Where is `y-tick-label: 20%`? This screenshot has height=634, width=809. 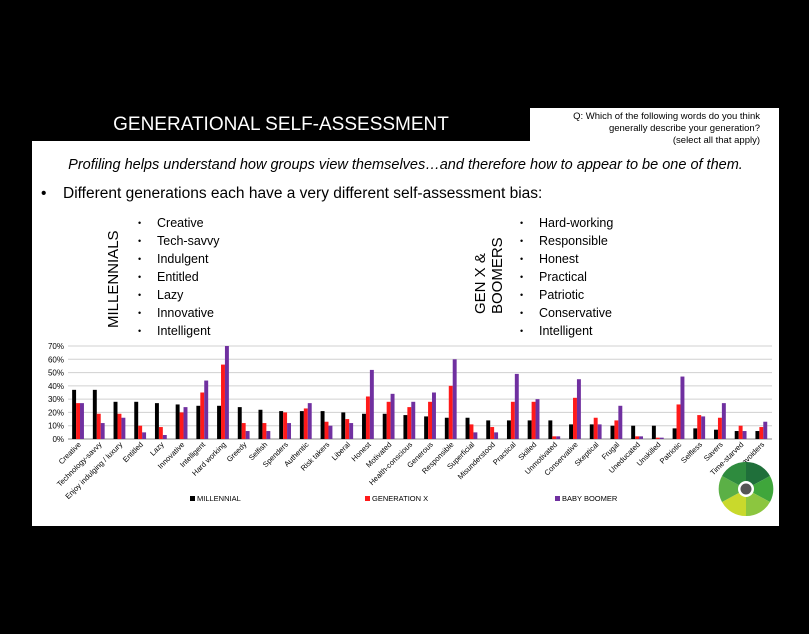 y-tick-label: 20% is located at coordinates (56, 412).